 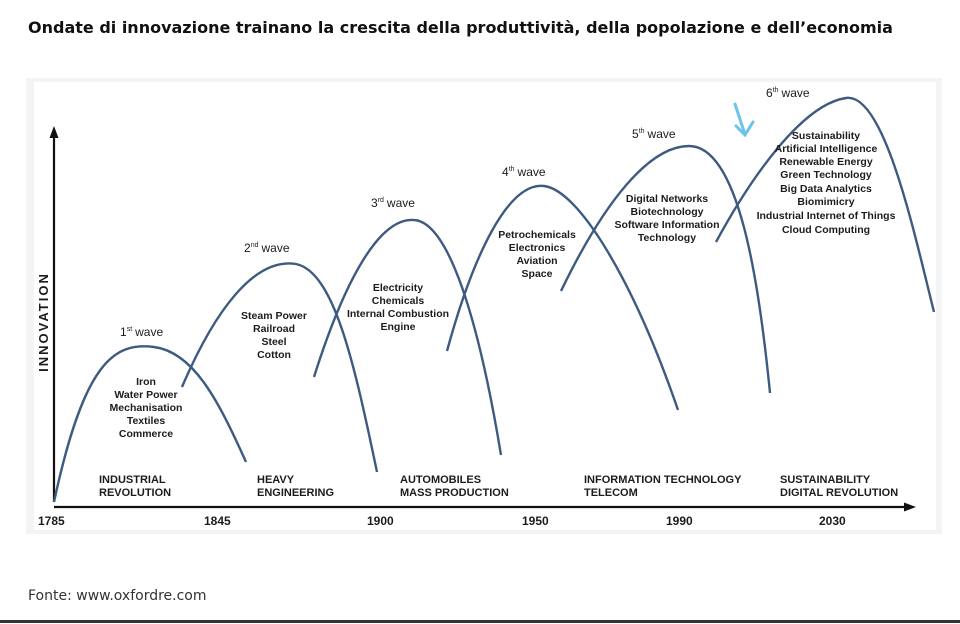 What do you see at coordinates (267, 248) in the screenshot?
I see `wave-2-label: 2nd wave` at bounding box center [267, 248].